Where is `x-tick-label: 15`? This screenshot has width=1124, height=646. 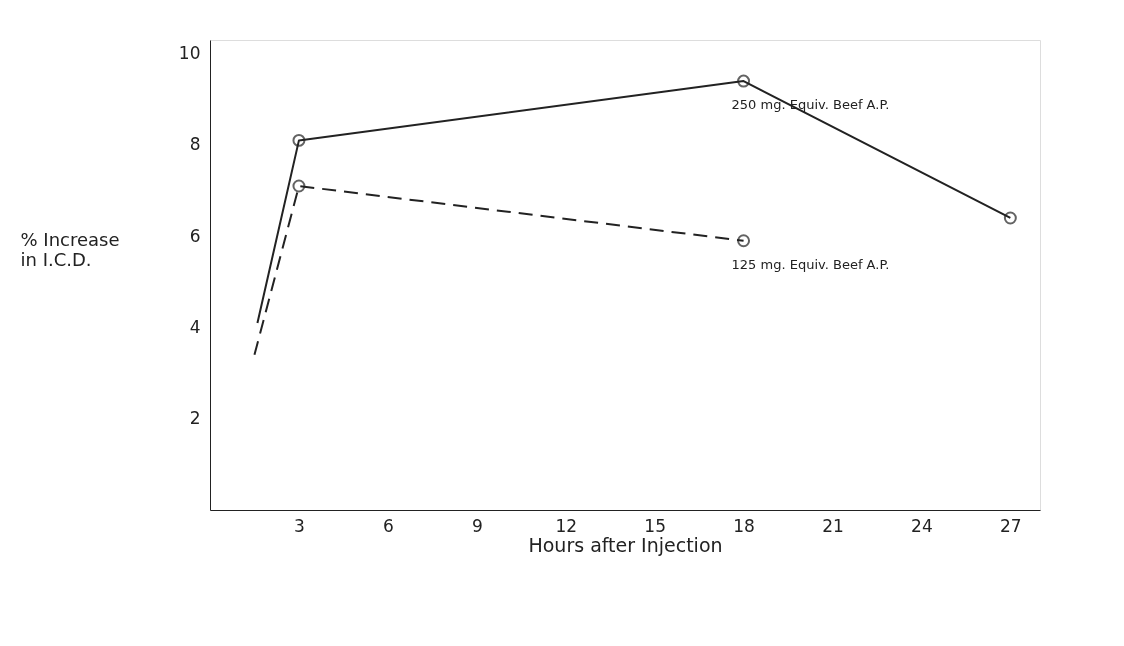 x-tick-label: 15 is located at coordinates (655, 525).